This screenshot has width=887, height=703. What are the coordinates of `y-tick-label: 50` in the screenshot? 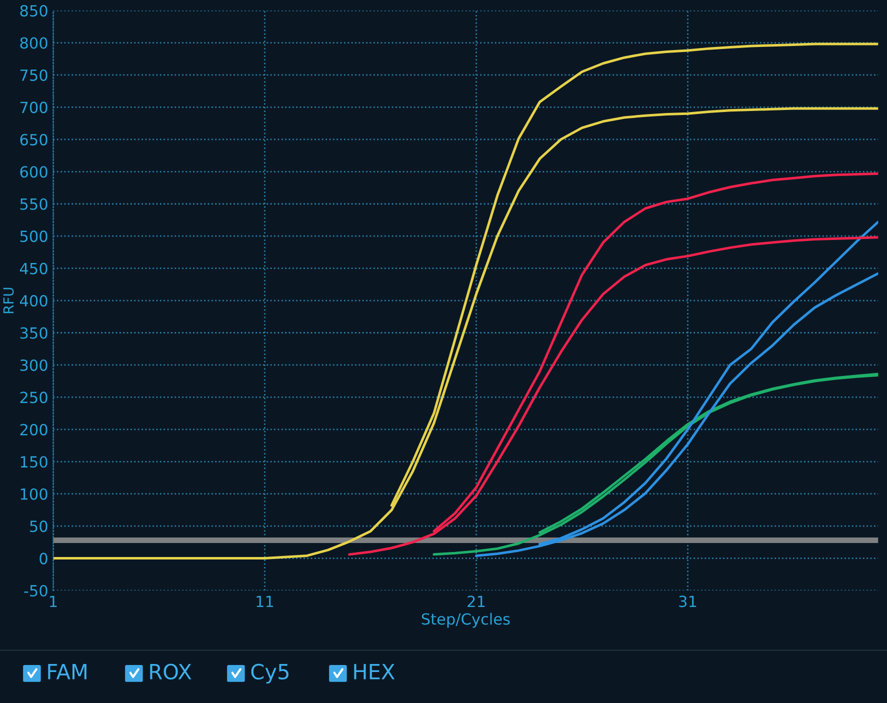 It's located at (39, 526).